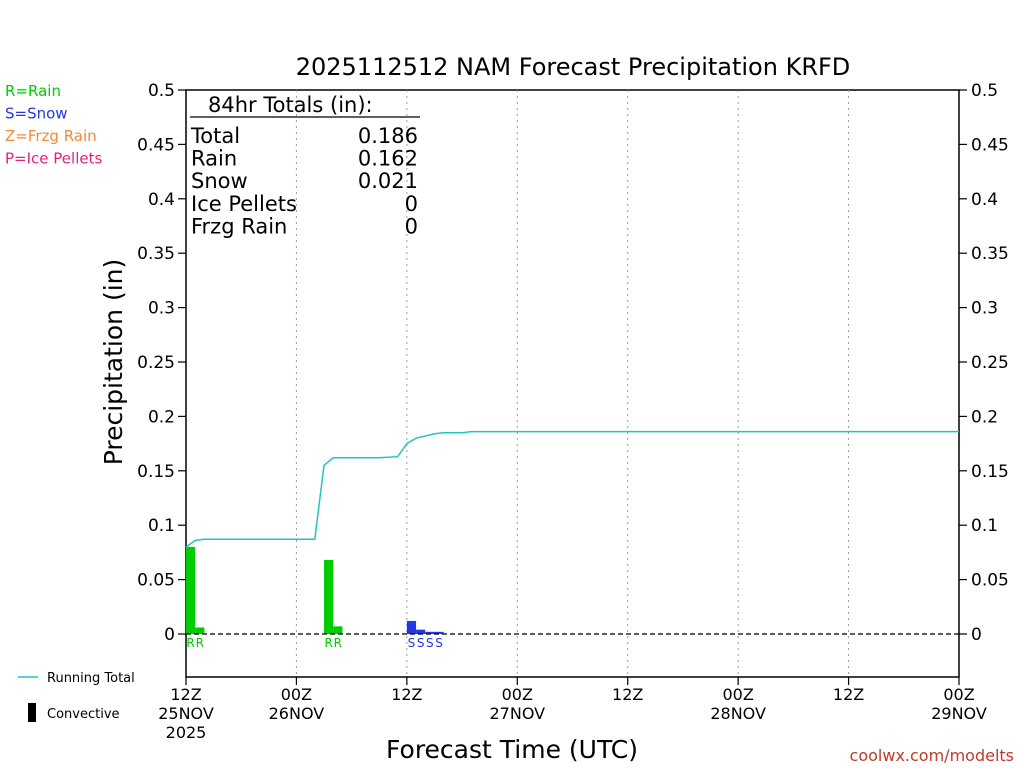 Image resolution: width=1024 pixels, height=768 pixels. What do you see at coordinates (161, 91) in the screenshot?
I see `y-tick-label-left: 0.5` at bounding box center [161, 91].